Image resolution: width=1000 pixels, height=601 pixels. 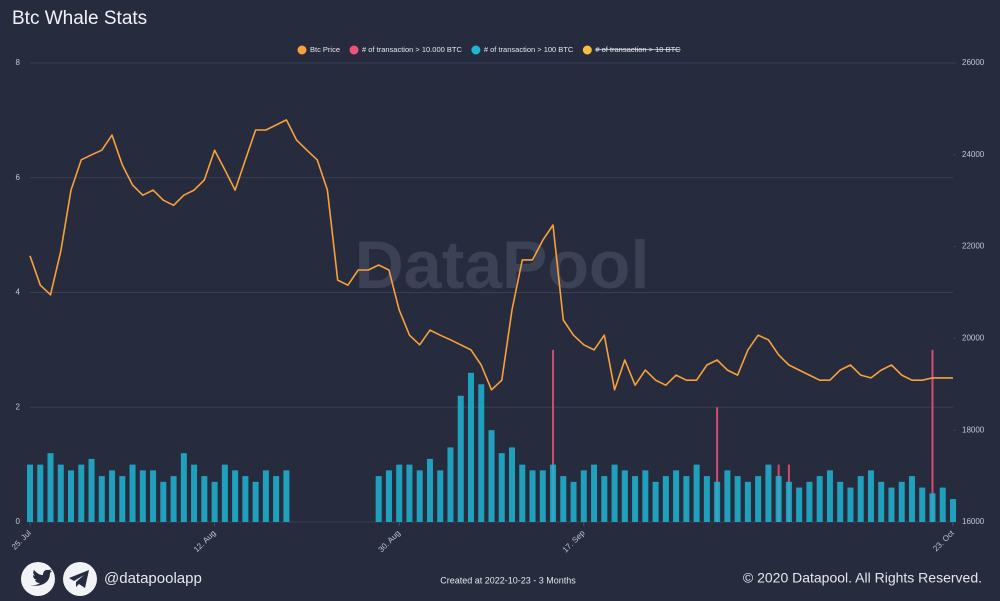 I want to click on y-tick-label: 4, so click(x=18, y=292).